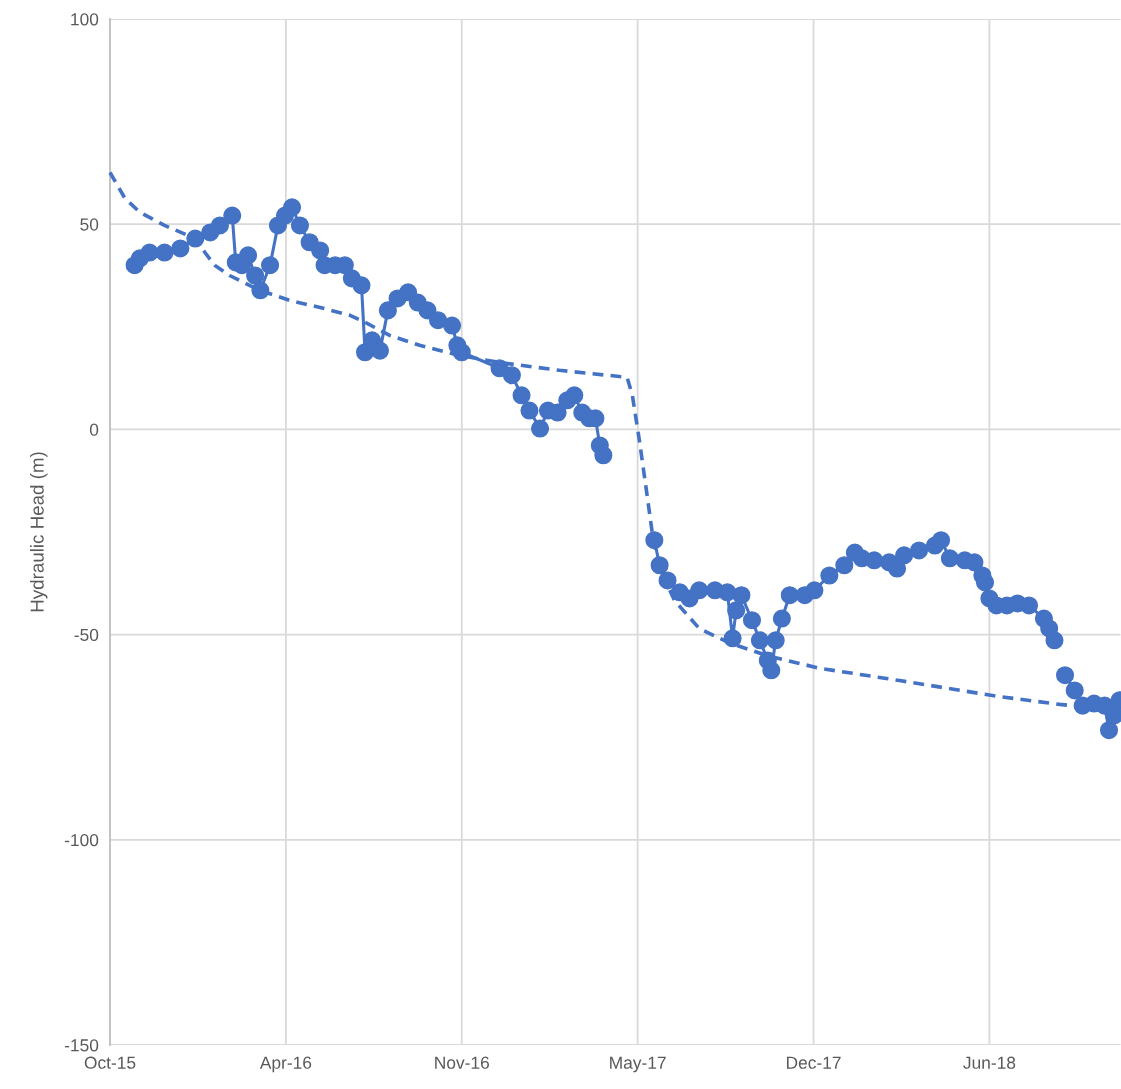  Describe the element at coordinates (285, 1064) in the screenshot. I see `x-tick-label: Apr-16` at that location.